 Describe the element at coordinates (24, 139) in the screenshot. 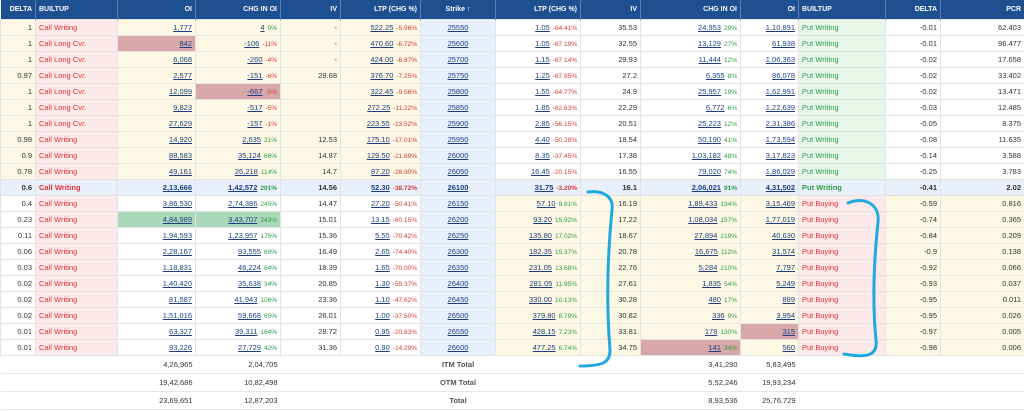

I see `value: 0.98` at that location.